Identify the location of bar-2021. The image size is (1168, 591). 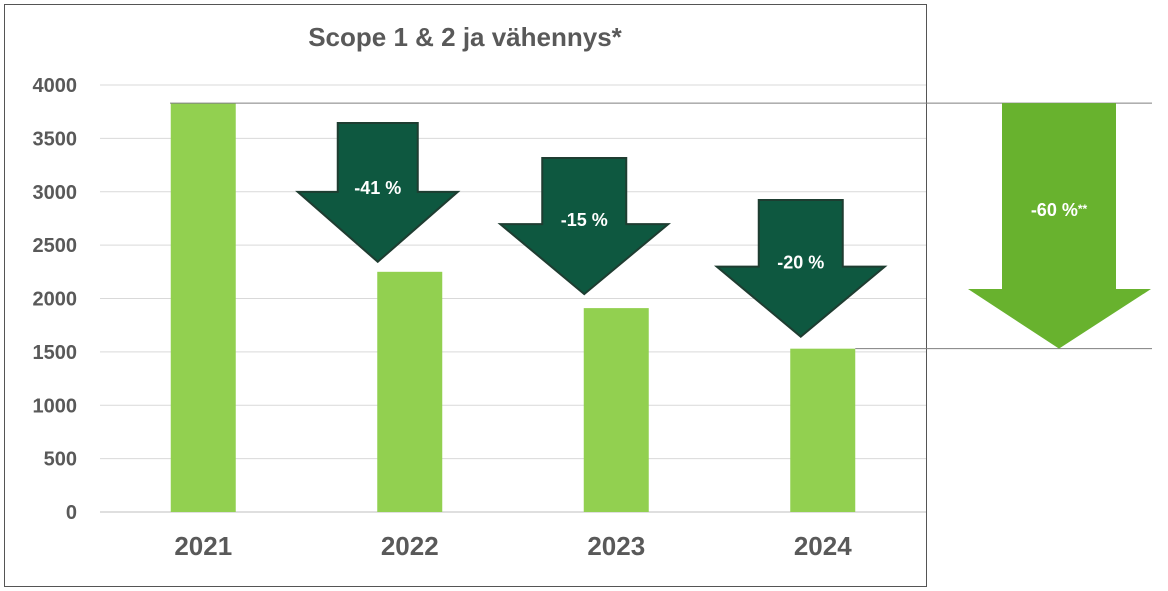
(203, 308).